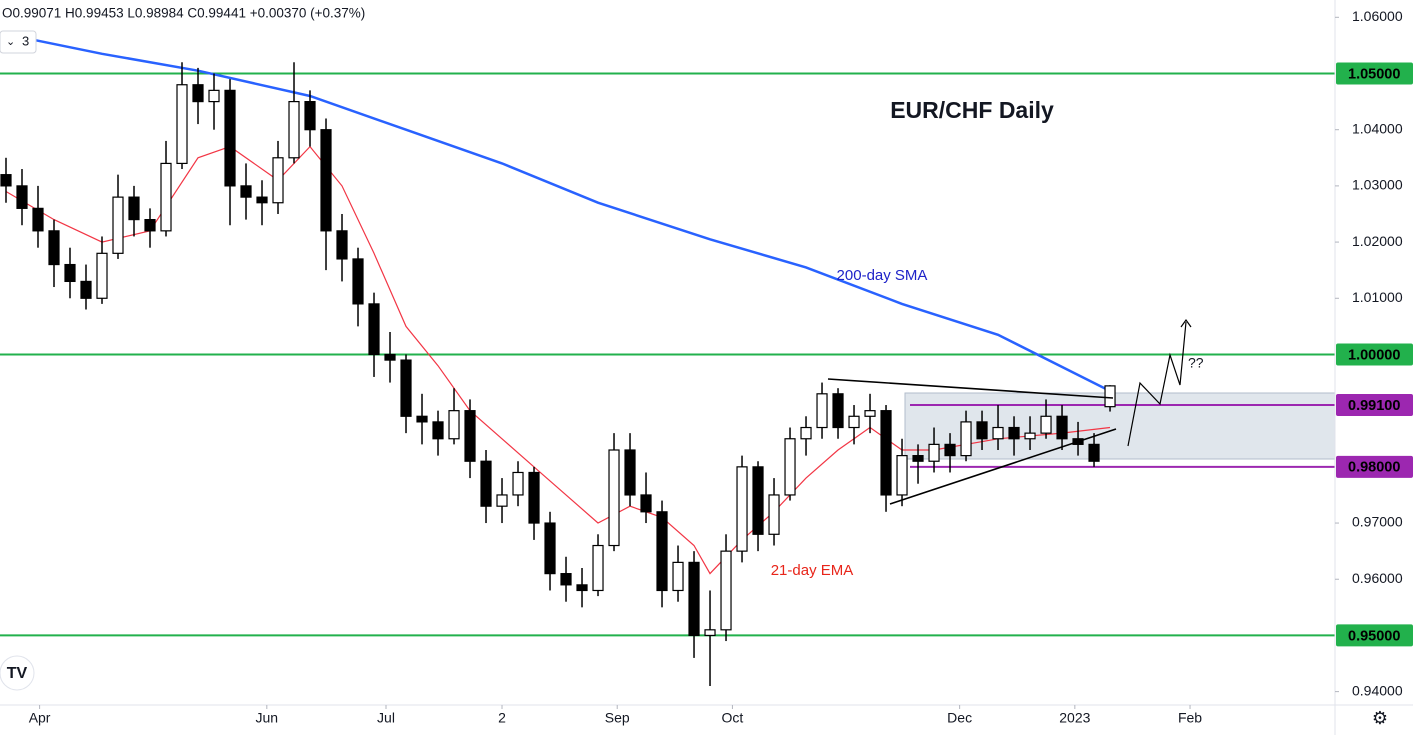 The width and height of the screenshot is (1413, 735). I want to click on y-tick-label: 1.02000, so click(1377, 241).